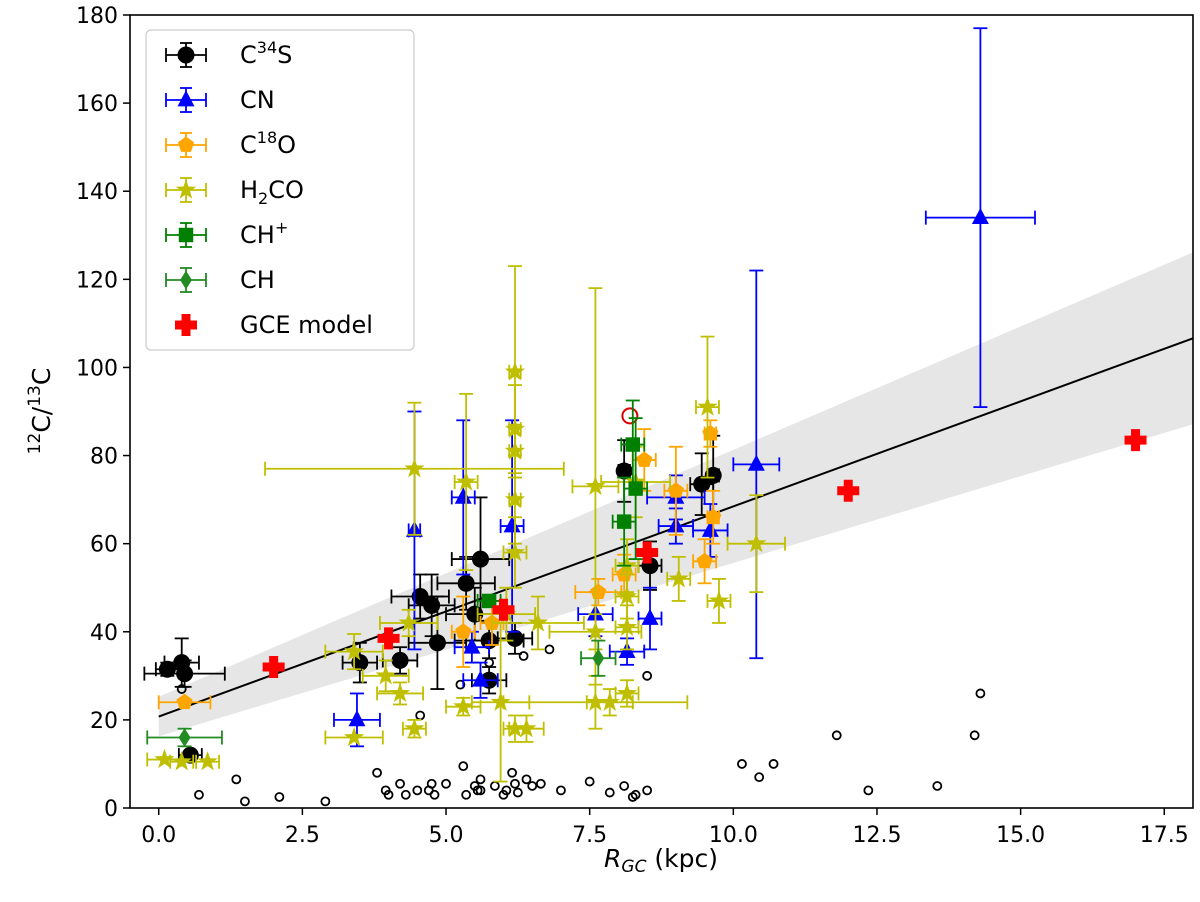 This screenshot has width=1200, height=902. Describe the element at coordinates (220, 280) in the screenshot. I see `legend-item-ch: CH` at that location.